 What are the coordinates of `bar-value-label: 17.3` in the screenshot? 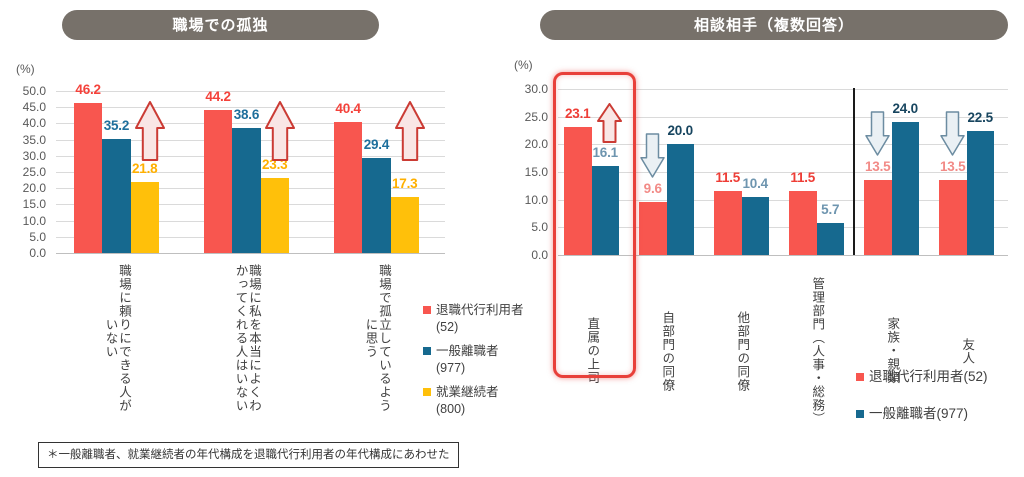 It's located at (405, 183).